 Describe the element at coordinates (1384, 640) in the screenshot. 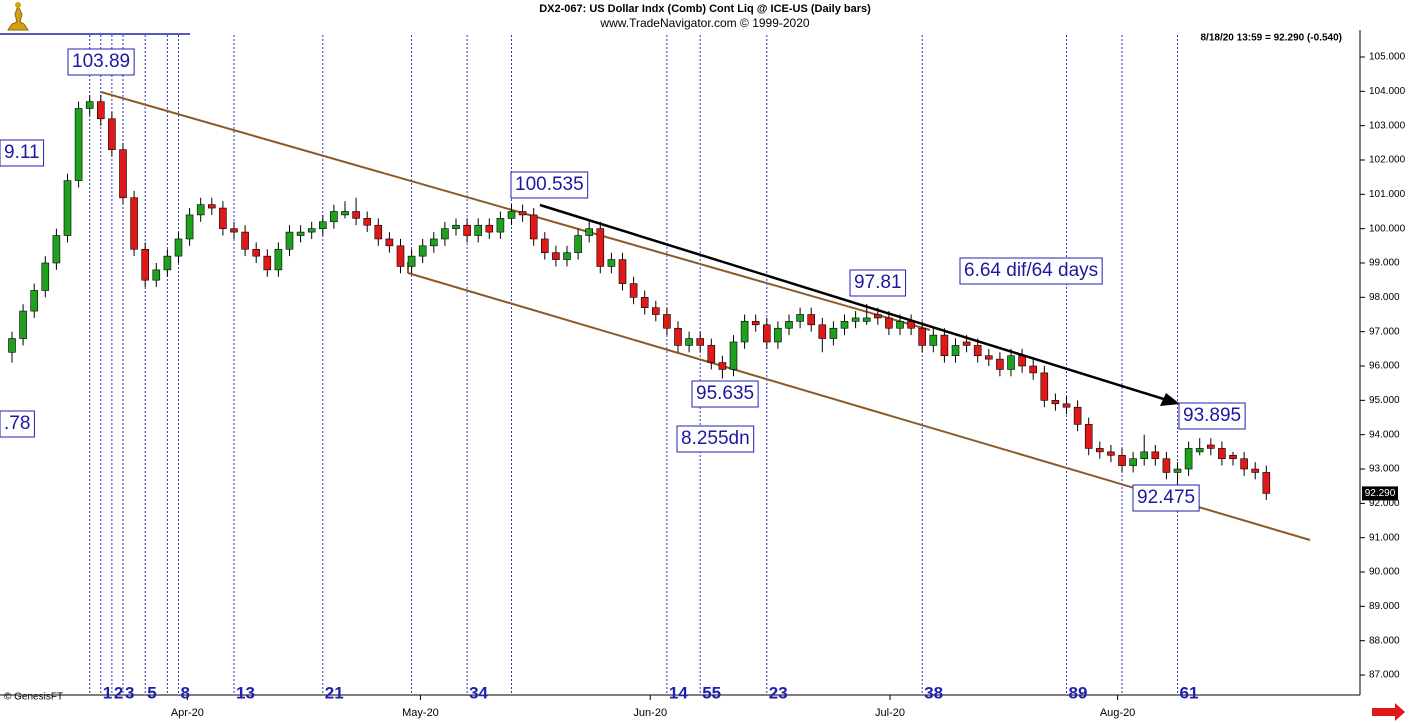

I see `y-tick-label: 88.000` at that location.